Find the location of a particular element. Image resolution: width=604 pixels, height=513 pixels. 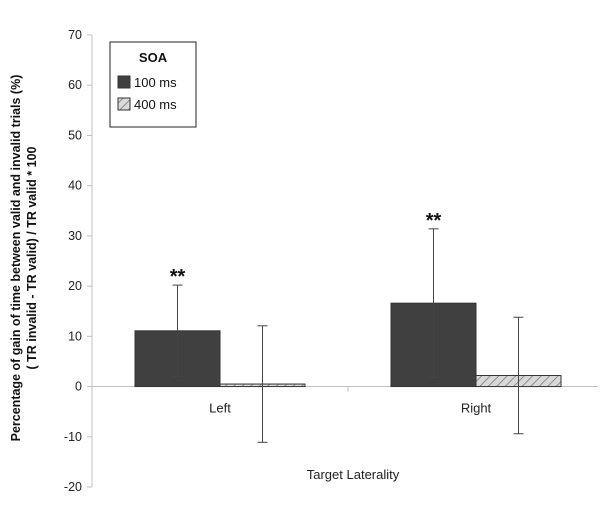

y-tick-label: -20 is located at coordinates (73, 487).